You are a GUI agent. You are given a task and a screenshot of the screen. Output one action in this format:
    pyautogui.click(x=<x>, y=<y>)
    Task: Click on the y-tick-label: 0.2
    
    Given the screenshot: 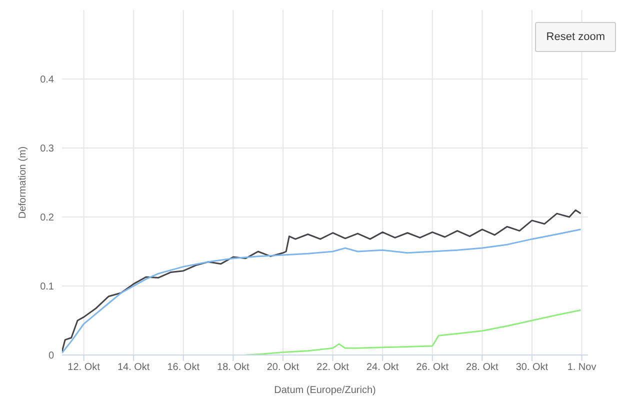 What is the action you would take?
    pyautogui.click(x=47, y=218)
    